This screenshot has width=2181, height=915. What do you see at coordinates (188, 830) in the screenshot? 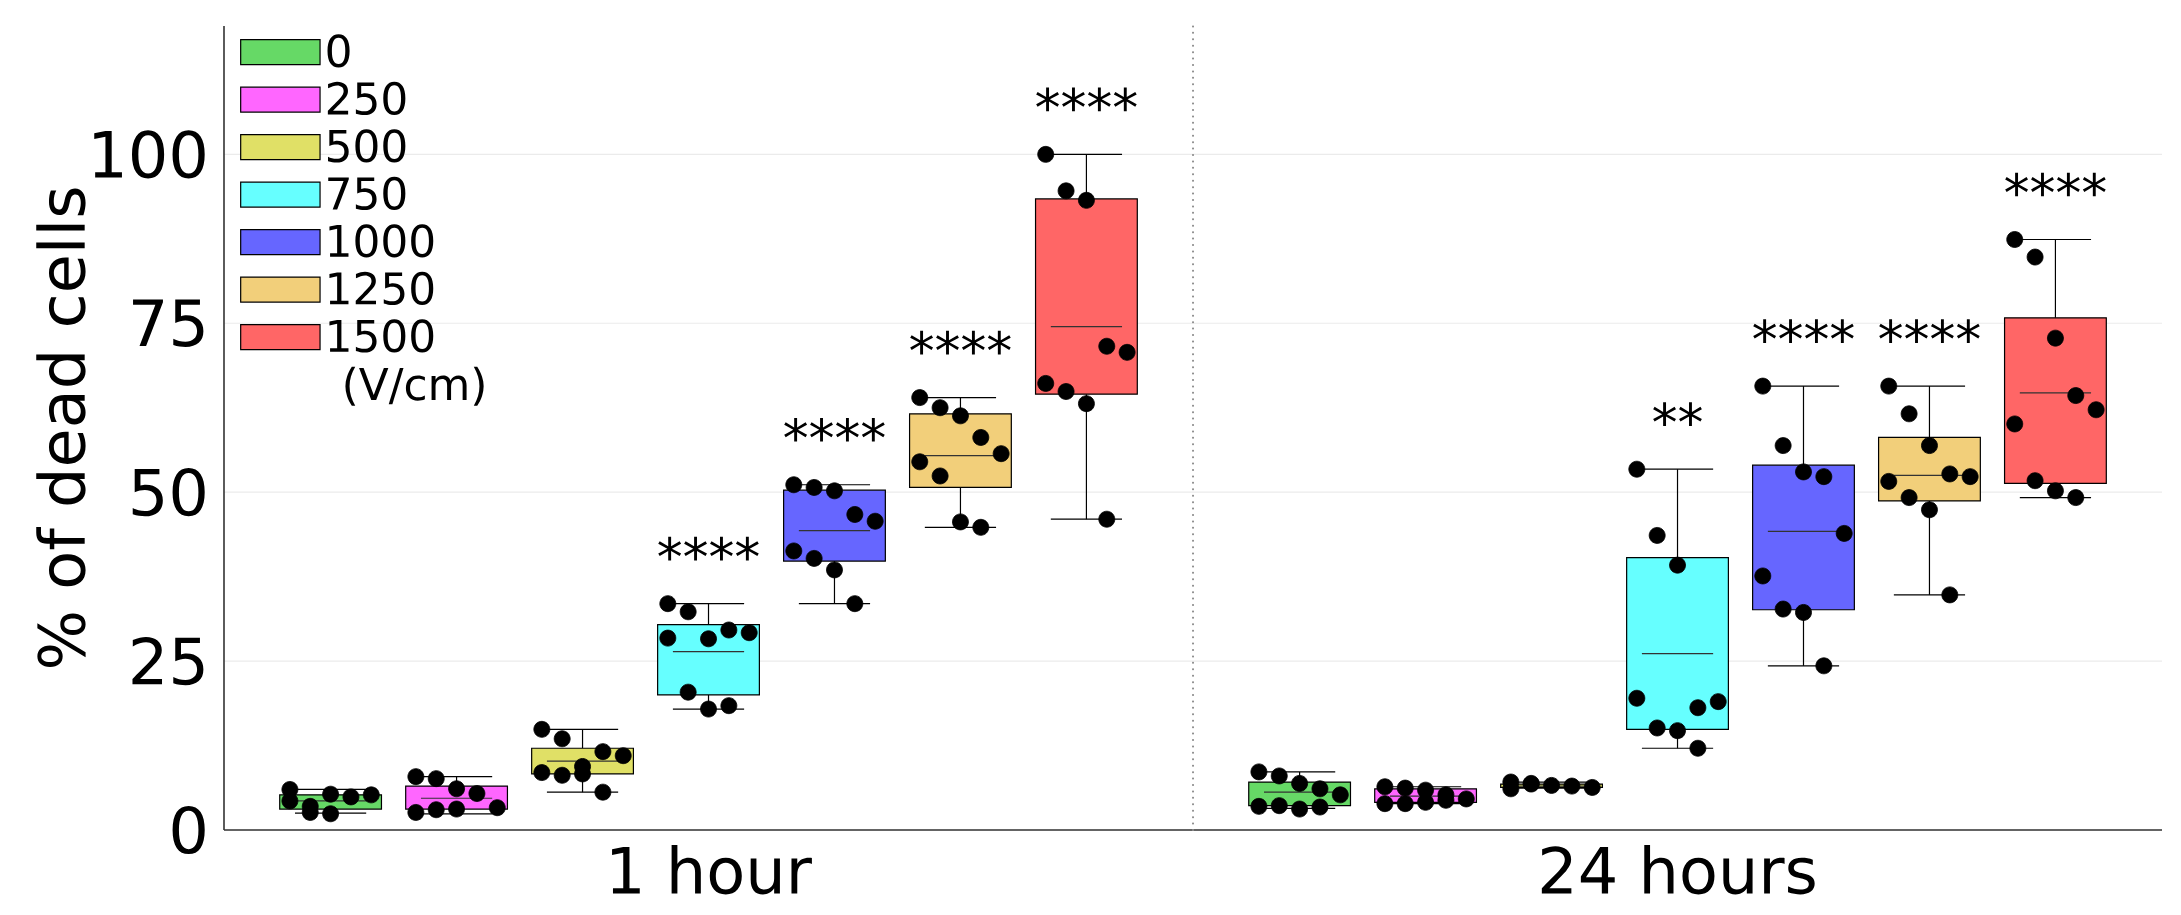
I see `y-tick-label: 0` at bounding box center [188, 830].